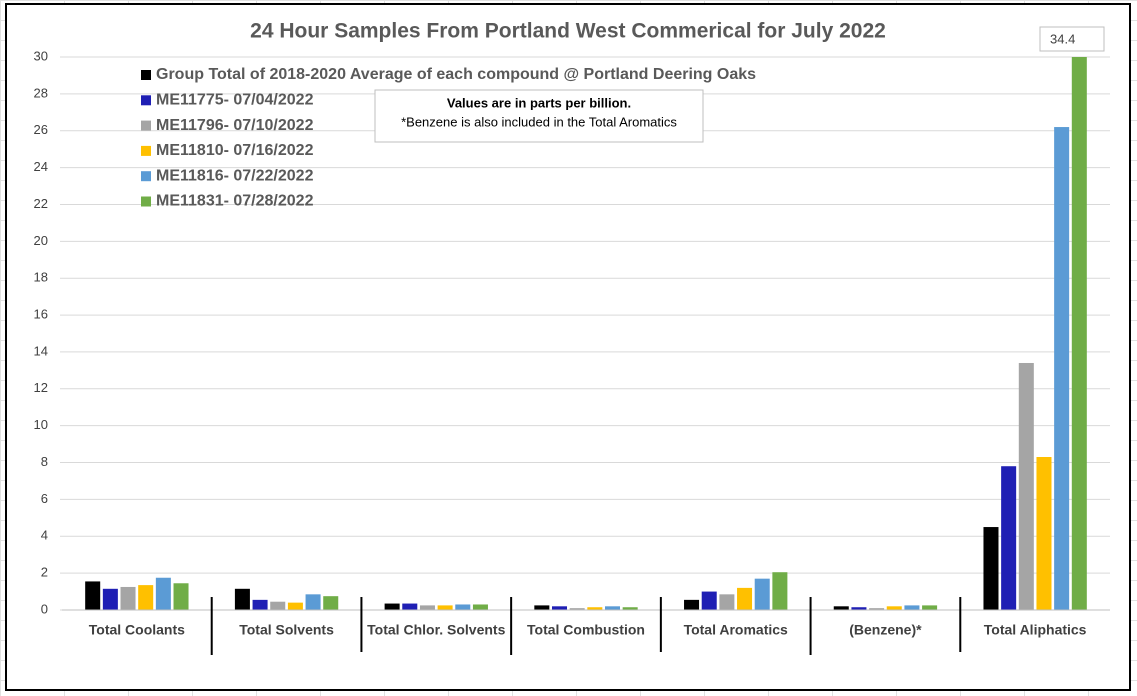  I want to click on y-tick-label: 16, so click(41, 314).